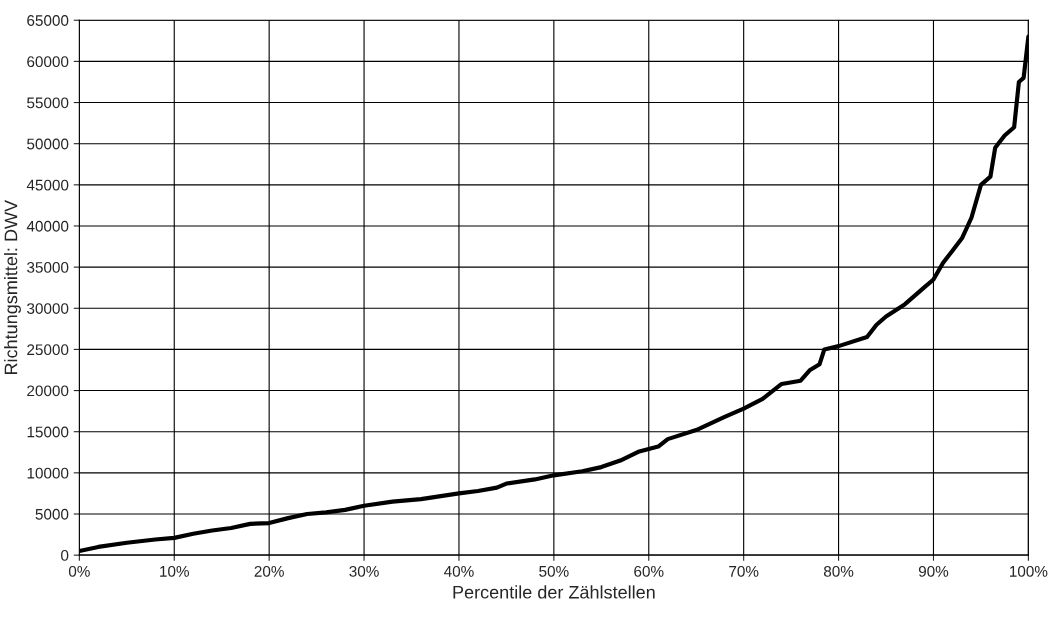 This screenshot has height=633, width=1058. I want to click on x-tick-label: 70%, so click(744, 571).